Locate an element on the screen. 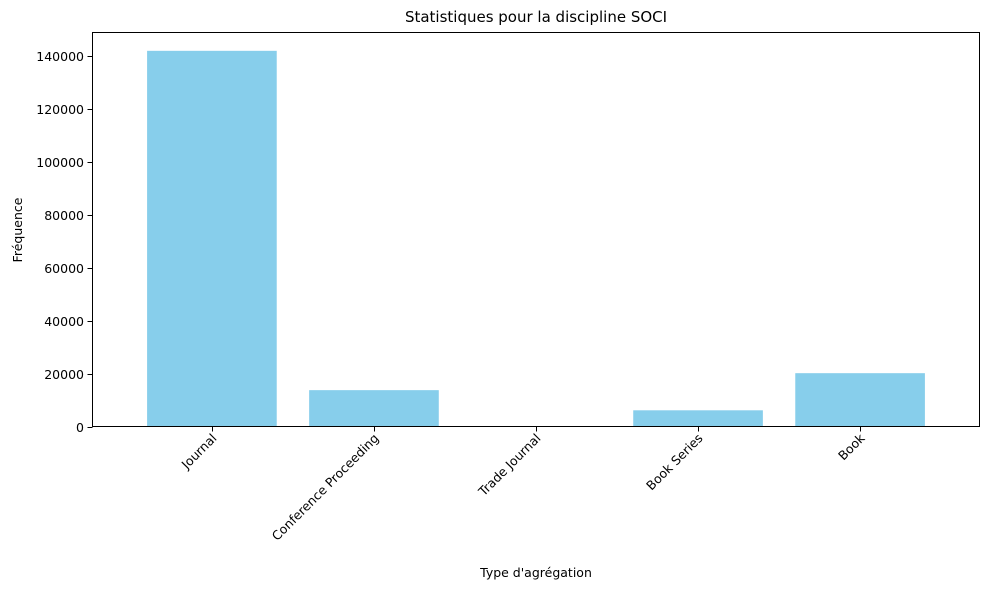  bar-journal is located at coordinates (212, 238).